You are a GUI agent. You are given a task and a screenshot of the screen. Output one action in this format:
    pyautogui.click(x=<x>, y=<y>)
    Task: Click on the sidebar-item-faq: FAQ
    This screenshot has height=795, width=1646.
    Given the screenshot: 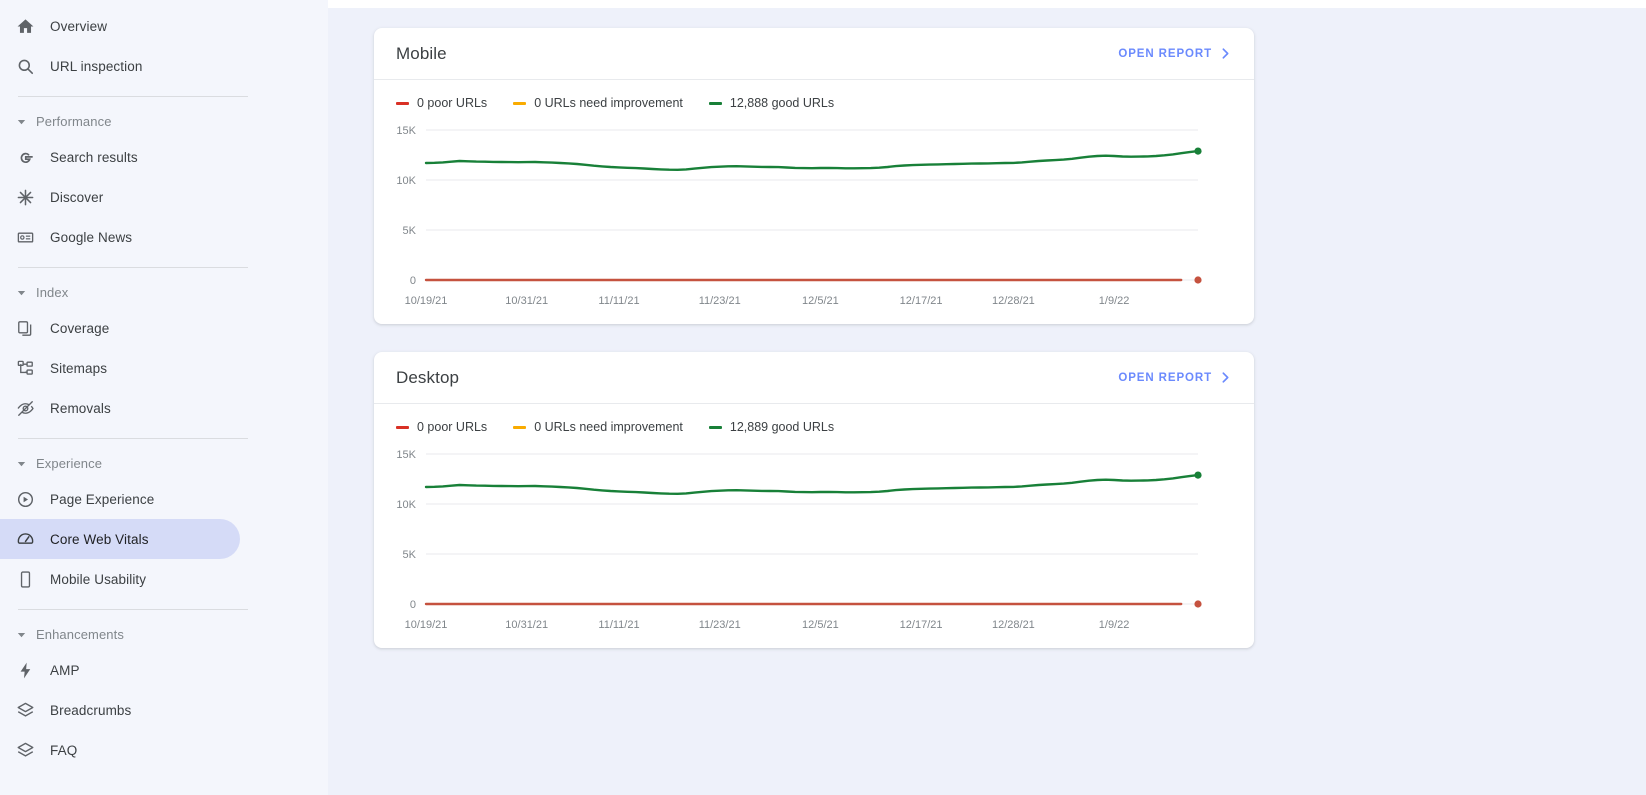 What is the action you would take?
    pyautogui.click(x=120, y=750)
    